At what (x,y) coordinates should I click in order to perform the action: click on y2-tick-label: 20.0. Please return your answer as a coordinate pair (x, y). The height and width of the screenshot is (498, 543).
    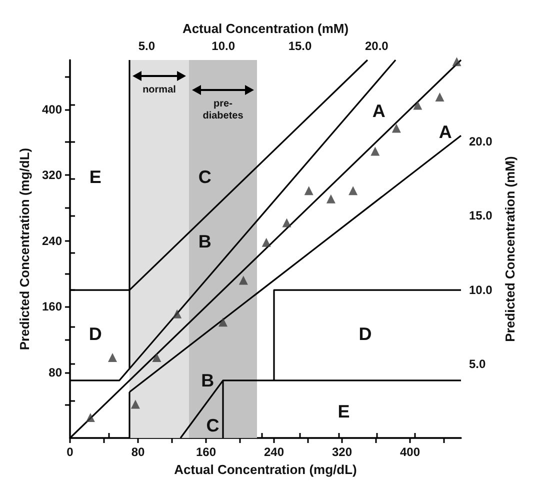
    Looking at the image, I should click on (481, 141).